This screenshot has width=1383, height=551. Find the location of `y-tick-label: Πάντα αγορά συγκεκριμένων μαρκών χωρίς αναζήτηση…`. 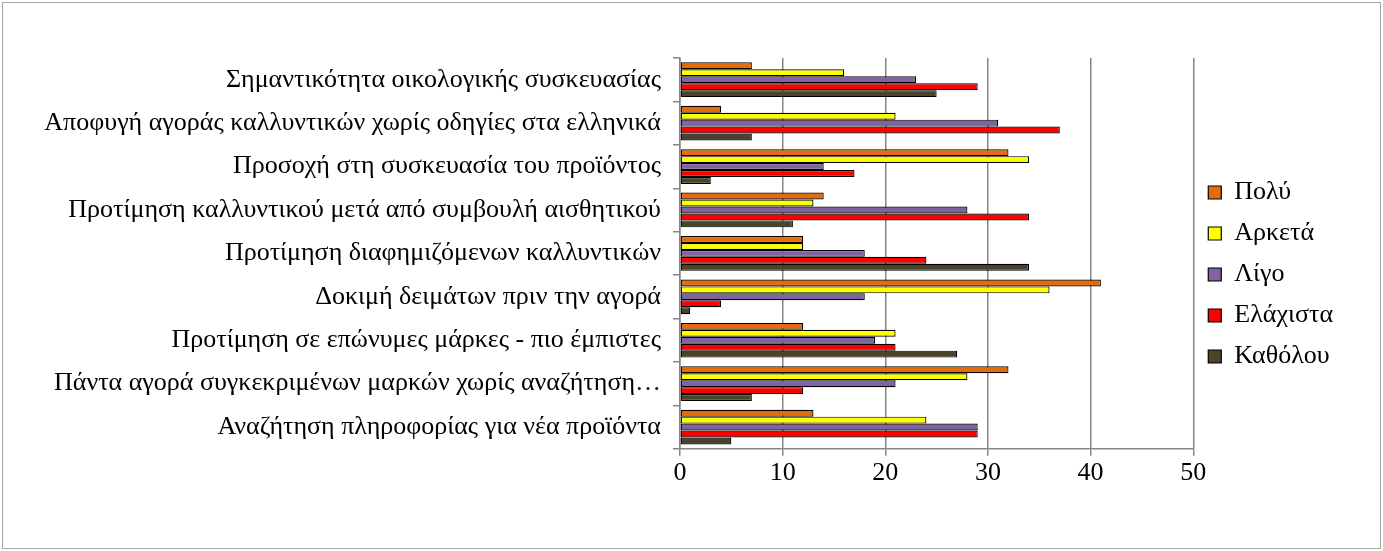

y-tick-label: Πάντα αγορά συγκεκριμένων μαρκών χωρίς αναζήτηση… is located at coordinates (357, 382).